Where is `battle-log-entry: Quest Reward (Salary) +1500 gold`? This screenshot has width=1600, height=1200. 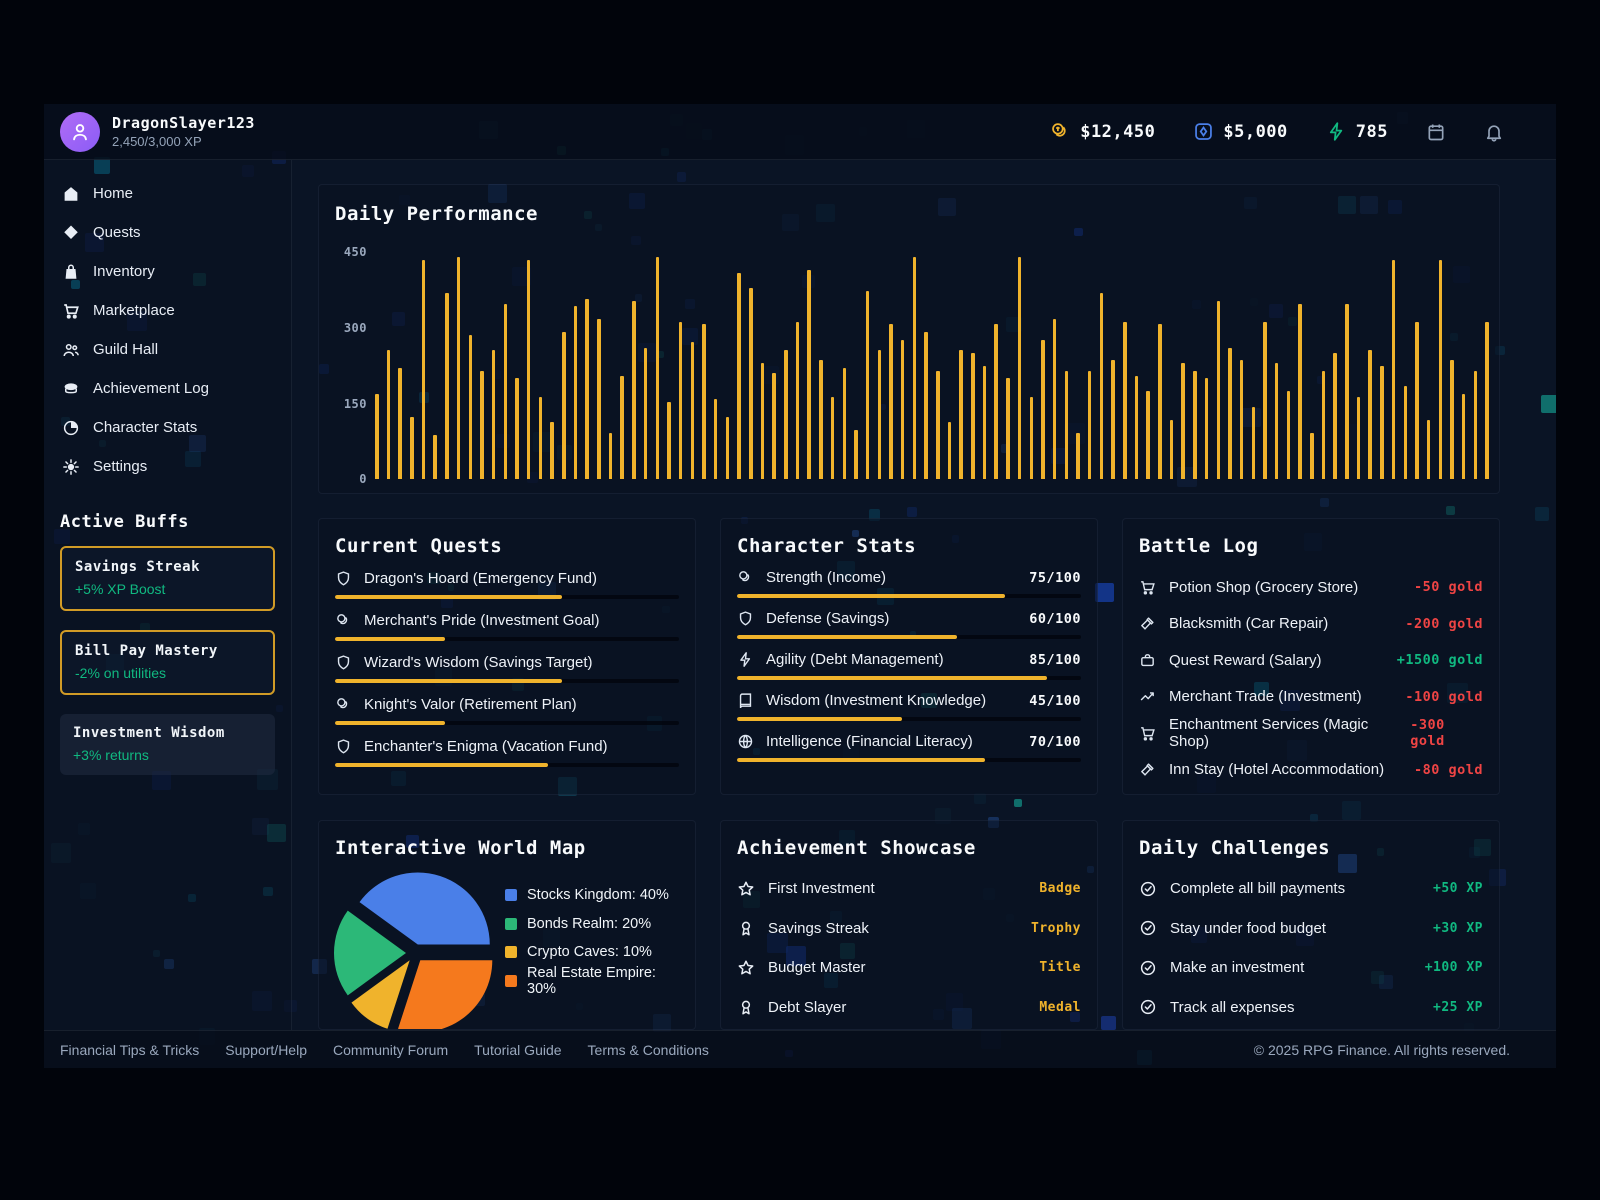
battle-log-entry: Quest Reward (Salary) +1500 gold is located at coordinates (1311, 660).